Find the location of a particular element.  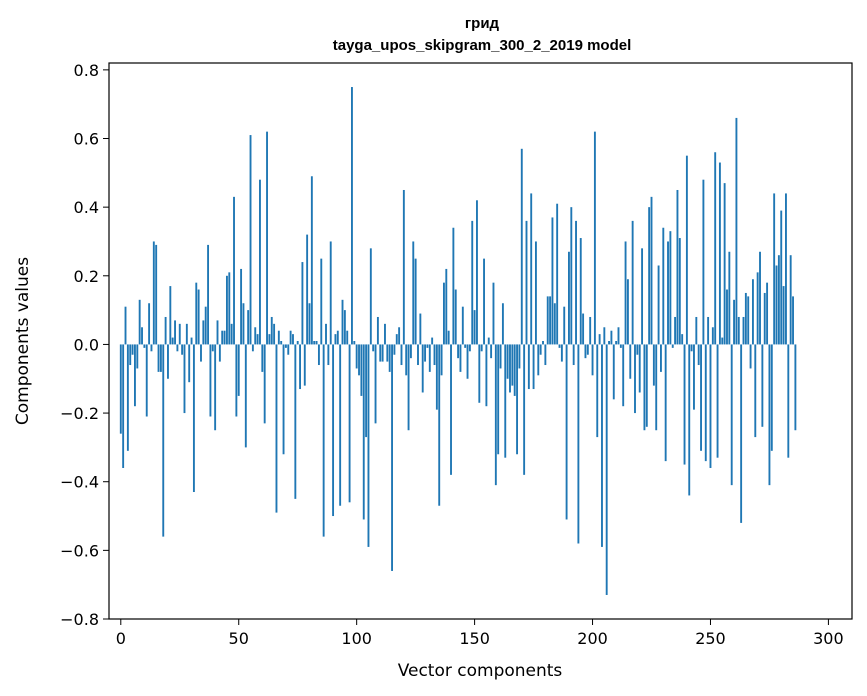

x-tick-label: 100 is located at coordinates (356, 638).